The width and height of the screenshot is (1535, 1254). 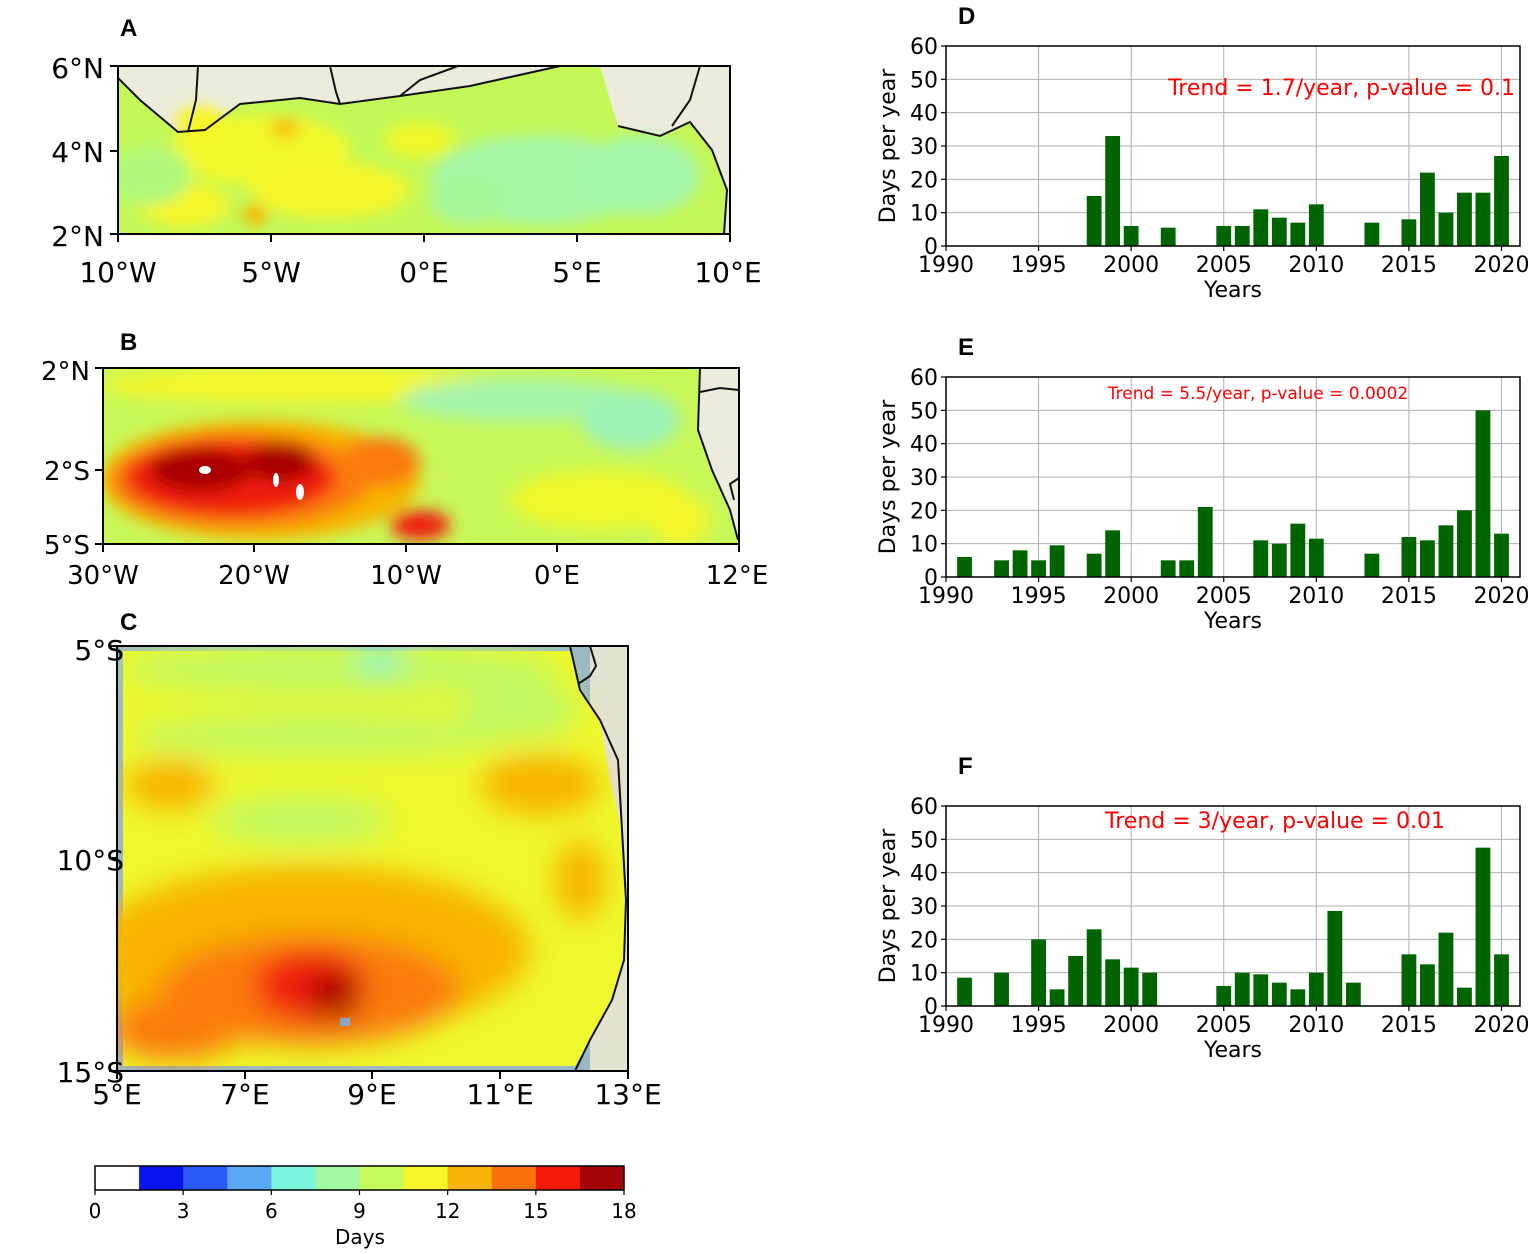 What do you see at coordinates (359, 1211) in the screenshot?
I see `colorbar-tick-label: 9` at bounding box center [359, 1211].